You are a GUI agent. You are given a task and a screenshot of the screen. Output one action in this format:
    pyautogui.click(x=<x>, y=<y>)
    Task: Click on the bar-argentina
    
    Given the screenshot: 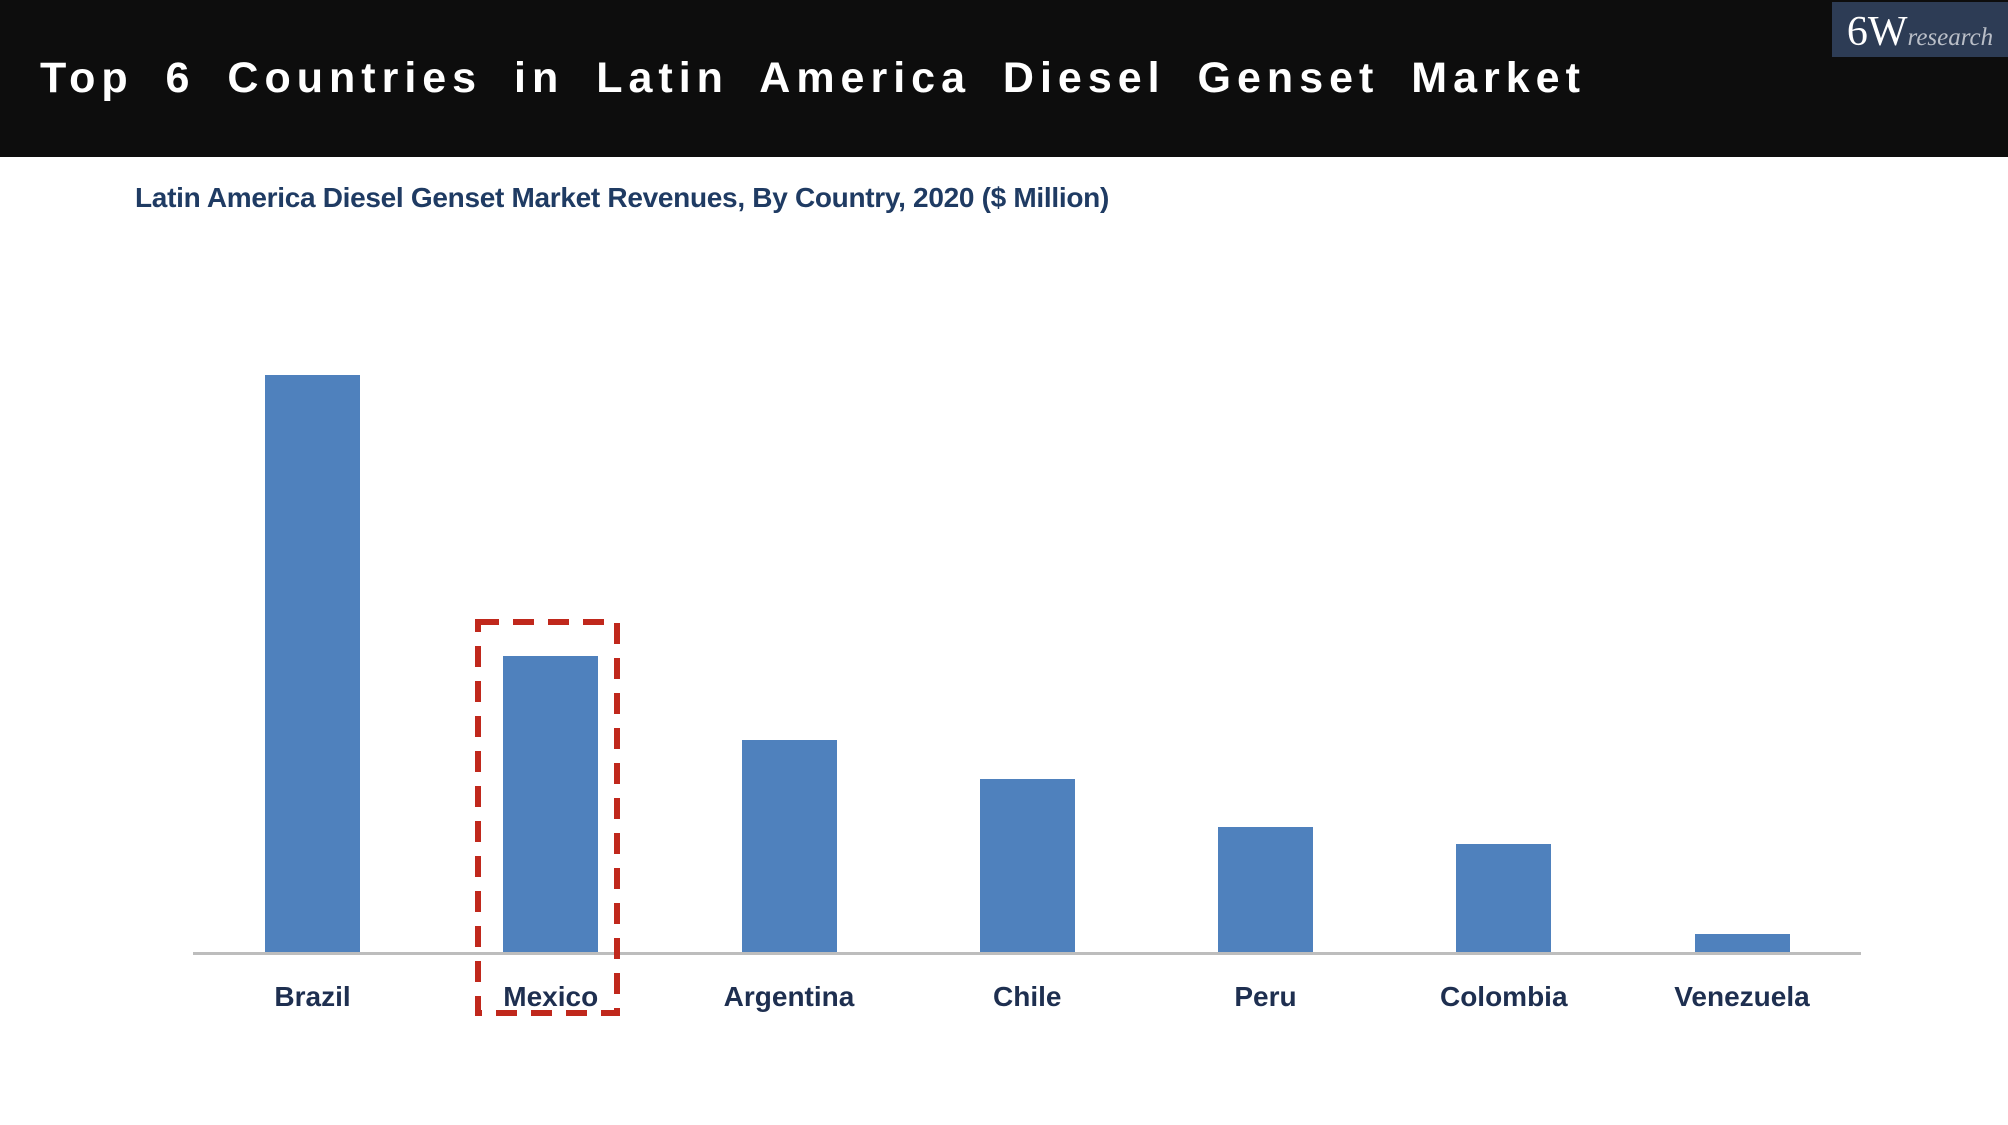 What is the action you would take?
    pyautogui.click(x=789, y=847)
    